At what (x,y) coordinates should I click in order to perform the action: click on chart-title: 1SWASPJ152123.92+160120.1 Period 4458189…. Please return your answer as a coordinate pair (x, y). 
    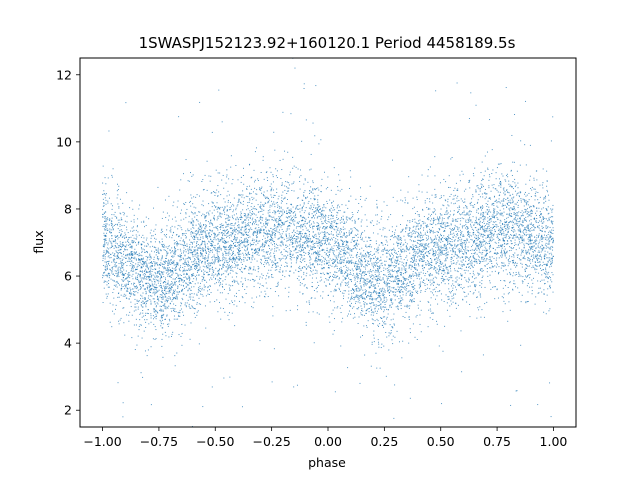
    Looking at the image, I should click on (327, 43).